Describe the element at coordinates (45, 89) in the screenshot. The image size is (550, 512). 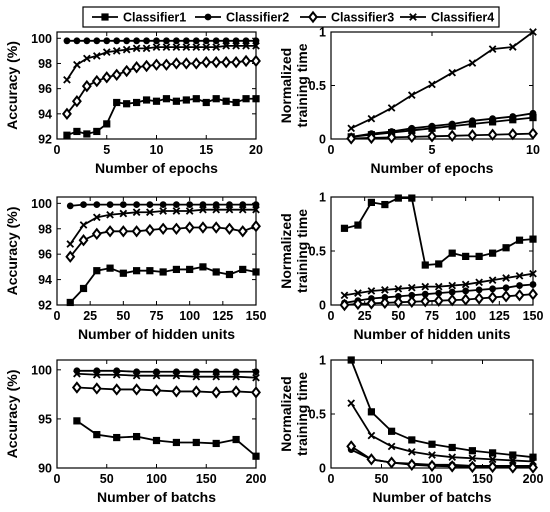
I see `y-tick-label: 96` at that location.